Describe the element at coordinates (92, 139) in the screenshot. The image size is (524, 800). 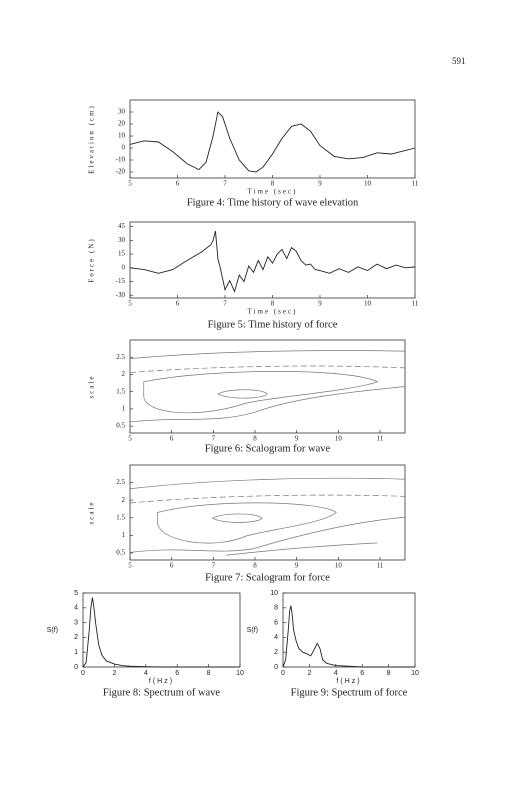
I see `y-axis-label: Elevation (cm)` at that location.